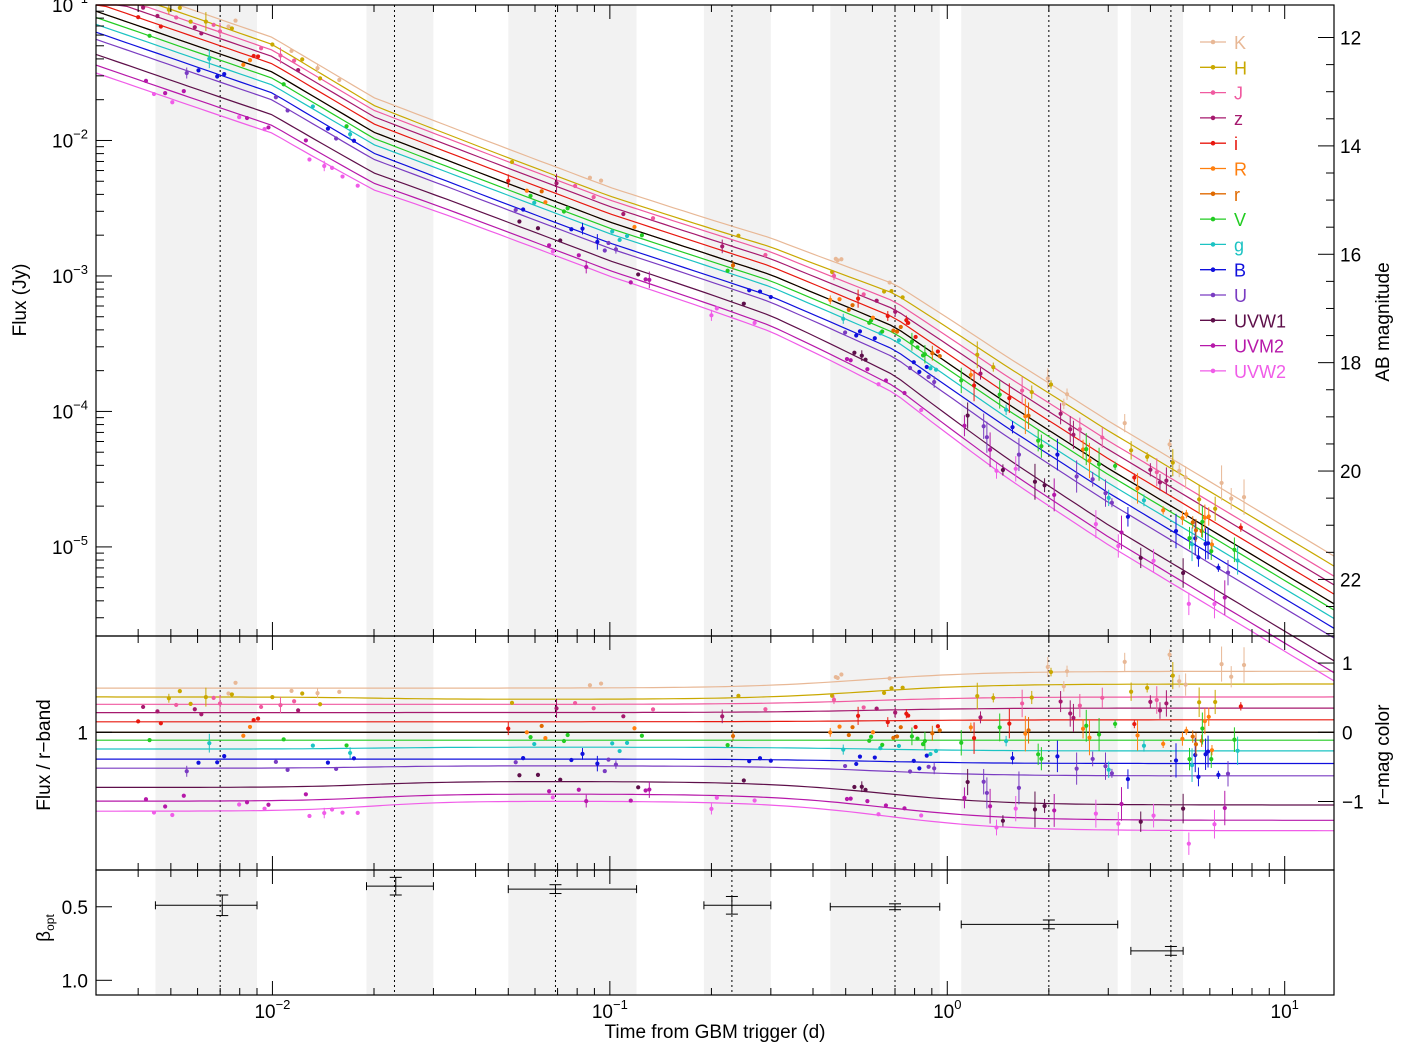 Image resolution: width=1417 pixels, height=1048 pixels. I want to click on legend-marker-k, so click(1213, 42).